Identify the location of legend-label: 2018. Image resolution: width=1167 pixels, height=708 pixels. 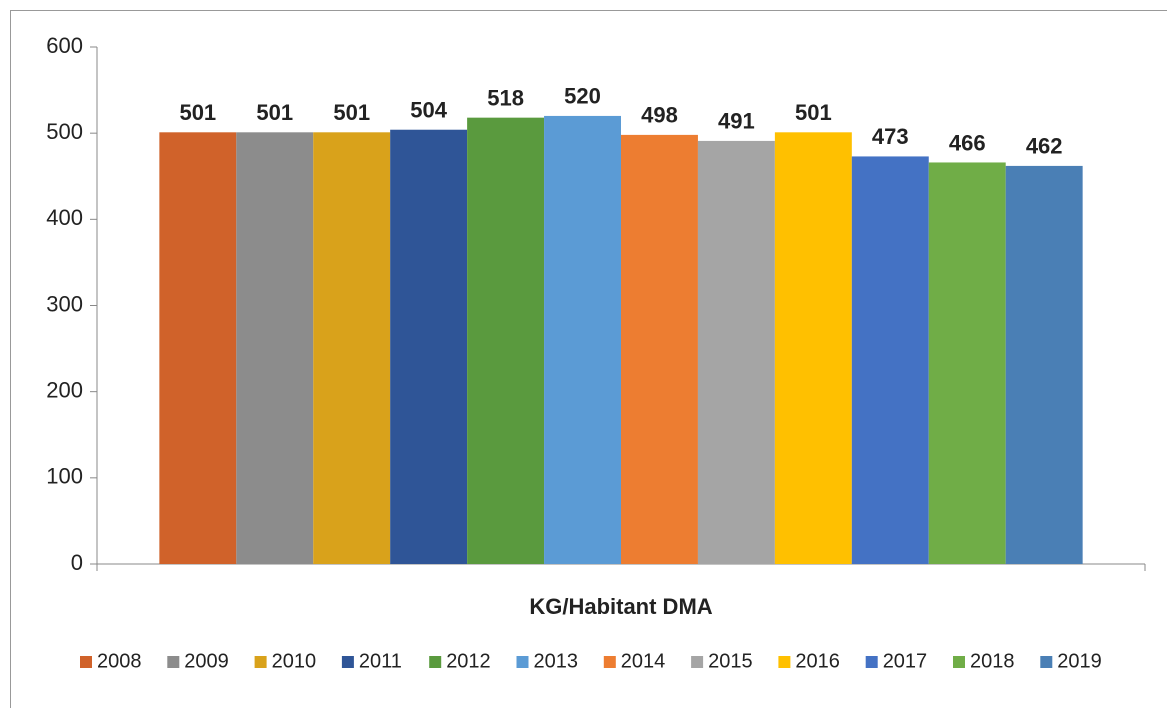
(992, 661).